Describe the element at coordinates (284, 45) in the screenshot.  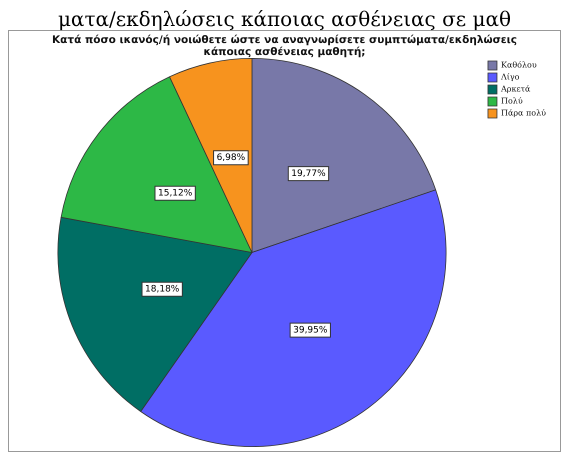
I see `chart-title: Κατά πόσο ικανός/ή νοιώθετε ώστε να αναγνωρίσετε συμπτώματα/εκδηλώσεις κάποιας ασθένειας μαθητή;` at that location.